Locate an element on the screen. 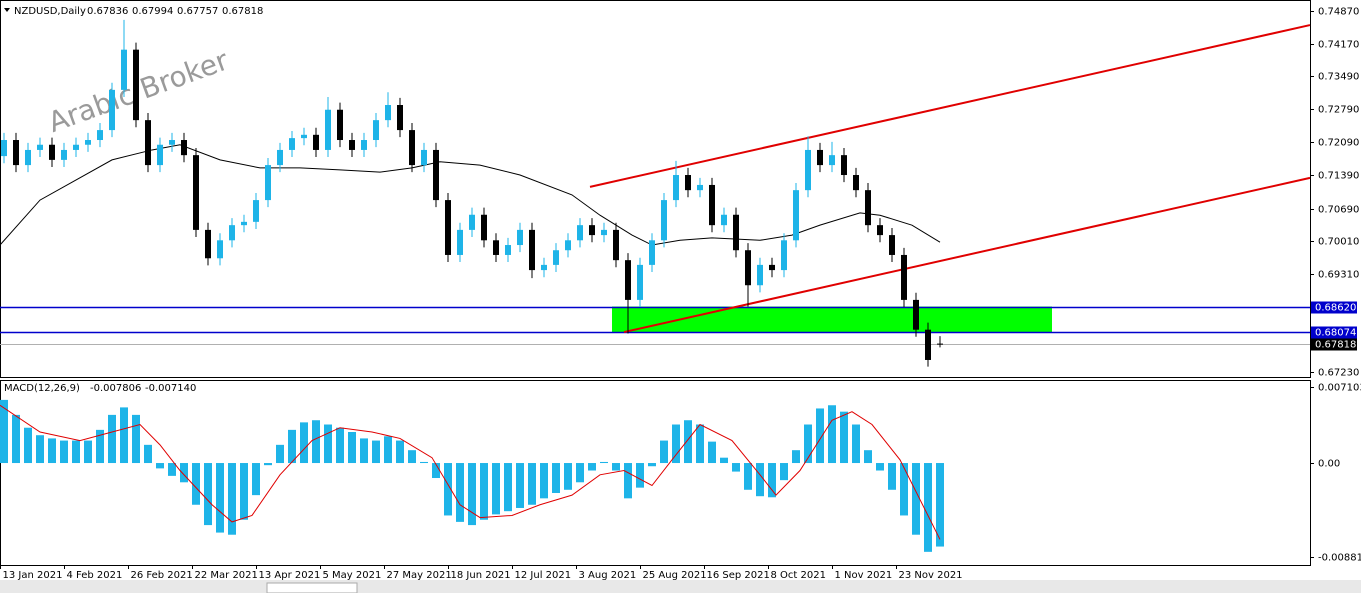 The height and width of the screenshot is (593, 1361). hline-label: 0.68074 is located at coordinates (1335, 333).